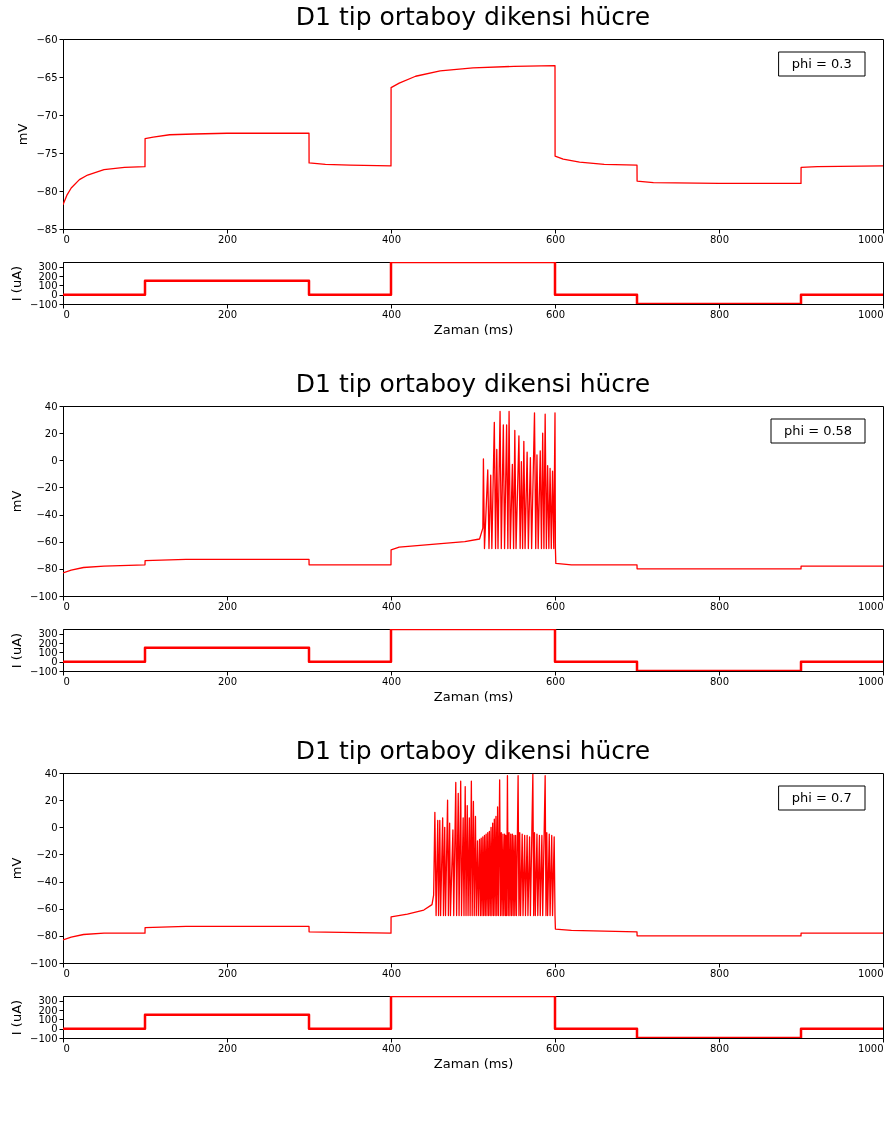 This screenshot has height=1129, width=896. I want to click on annotation: phi = 0.3, so click(821, 63).